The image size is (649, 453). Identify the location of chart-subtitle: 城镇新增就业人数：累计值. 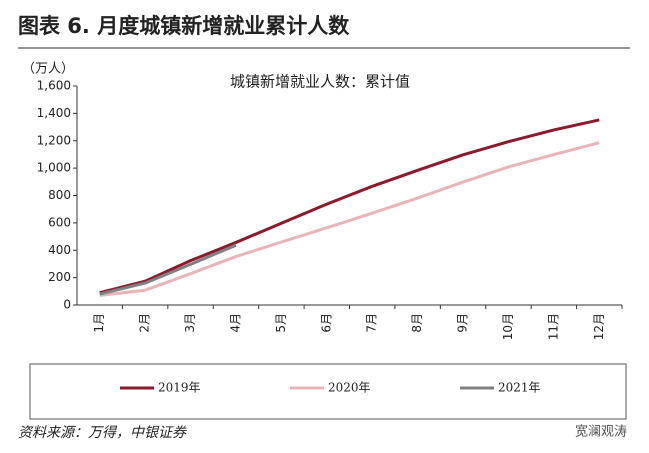
(320, 82).